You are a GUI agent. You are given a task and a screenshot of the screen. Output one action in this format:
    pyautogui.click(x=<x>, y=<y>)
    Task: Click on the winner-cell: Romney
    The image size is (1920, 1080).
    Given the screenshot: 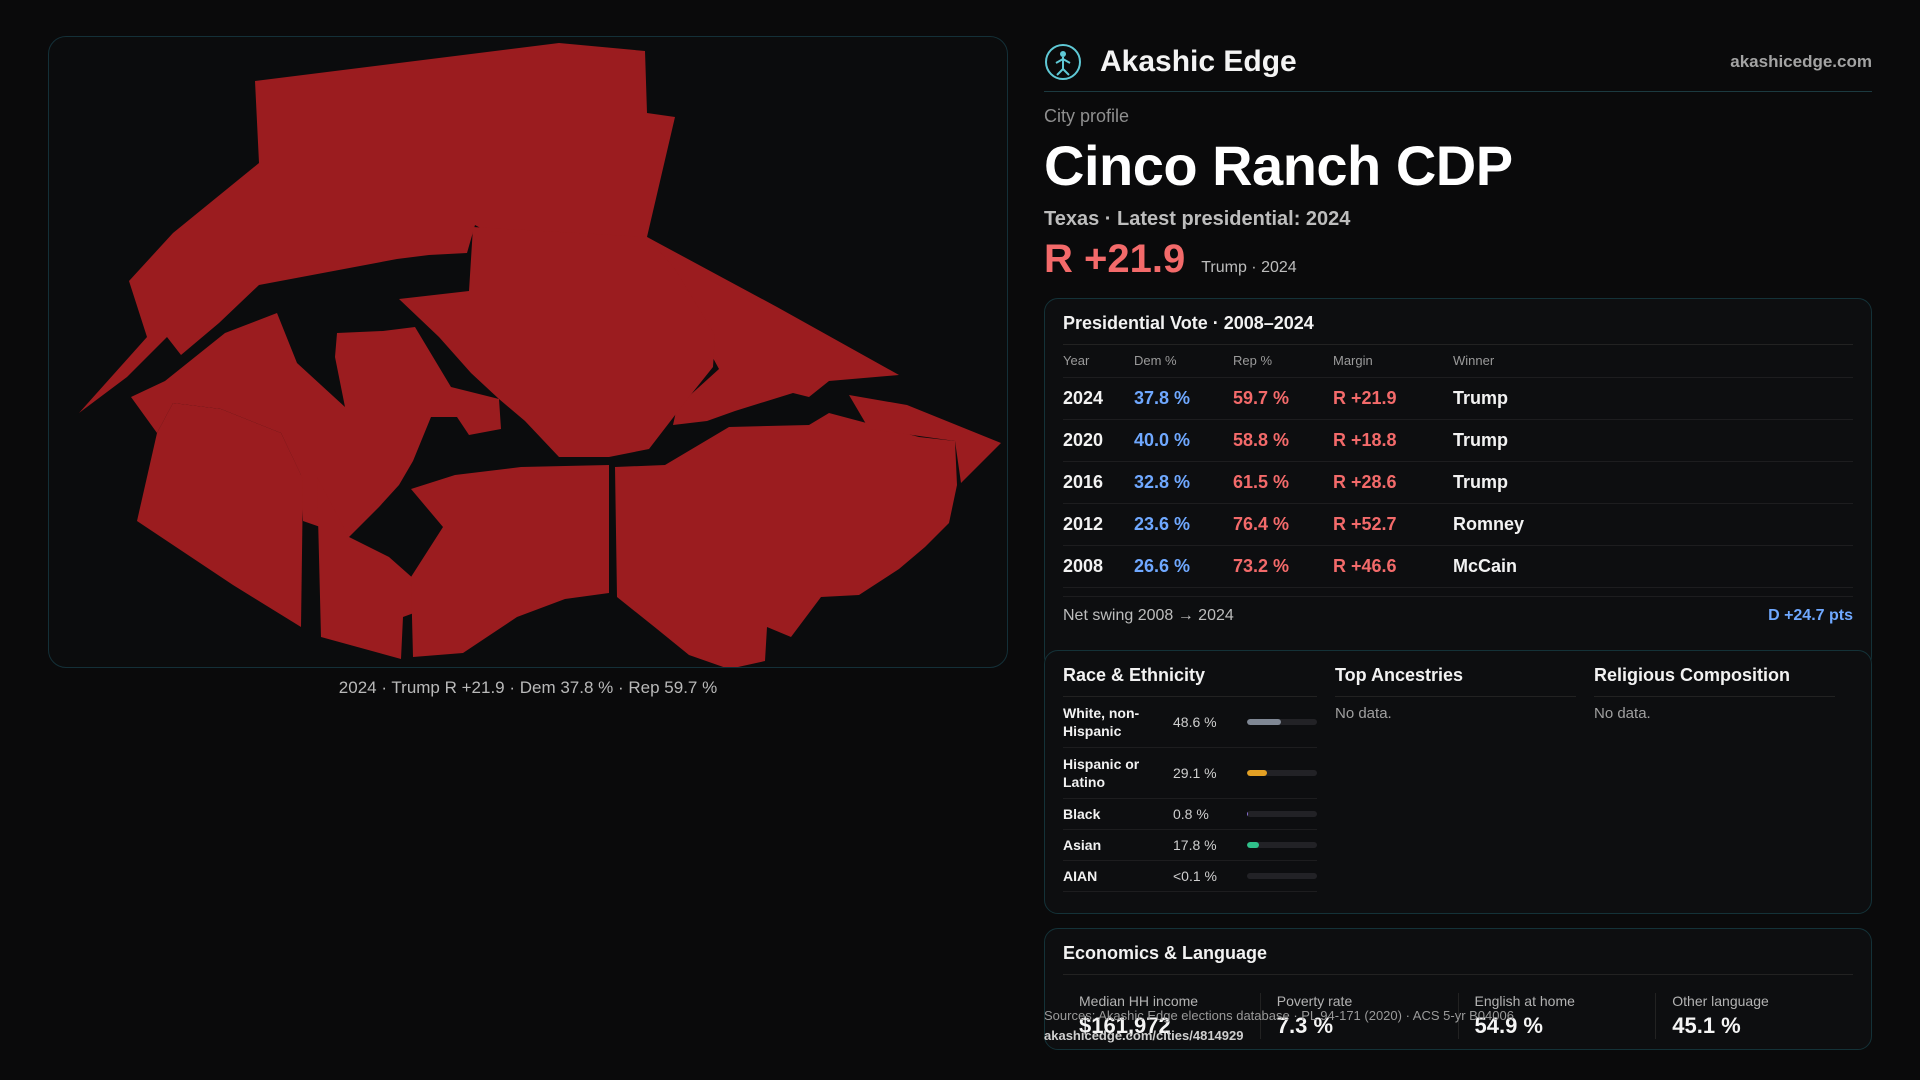 What is the action you would take?
    pyautogui.click(x=1653, y=524)
    